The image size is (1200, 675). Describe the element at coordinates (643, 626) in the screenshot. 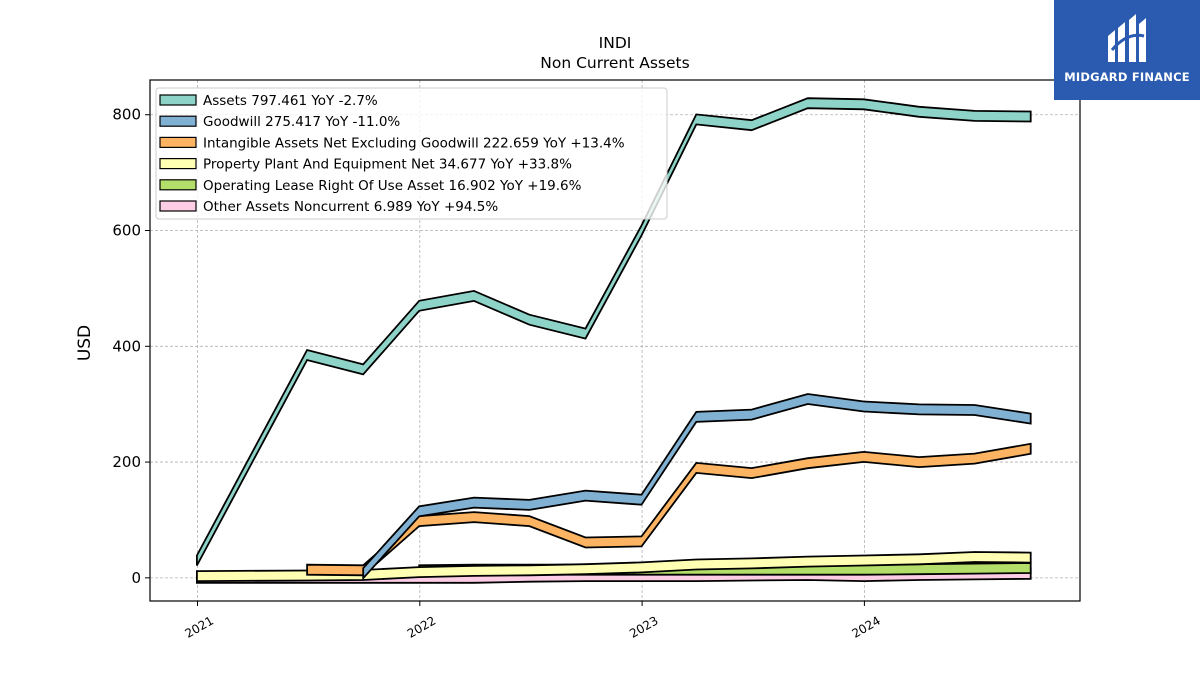

I see `x-tick-label: 2023` at that location.